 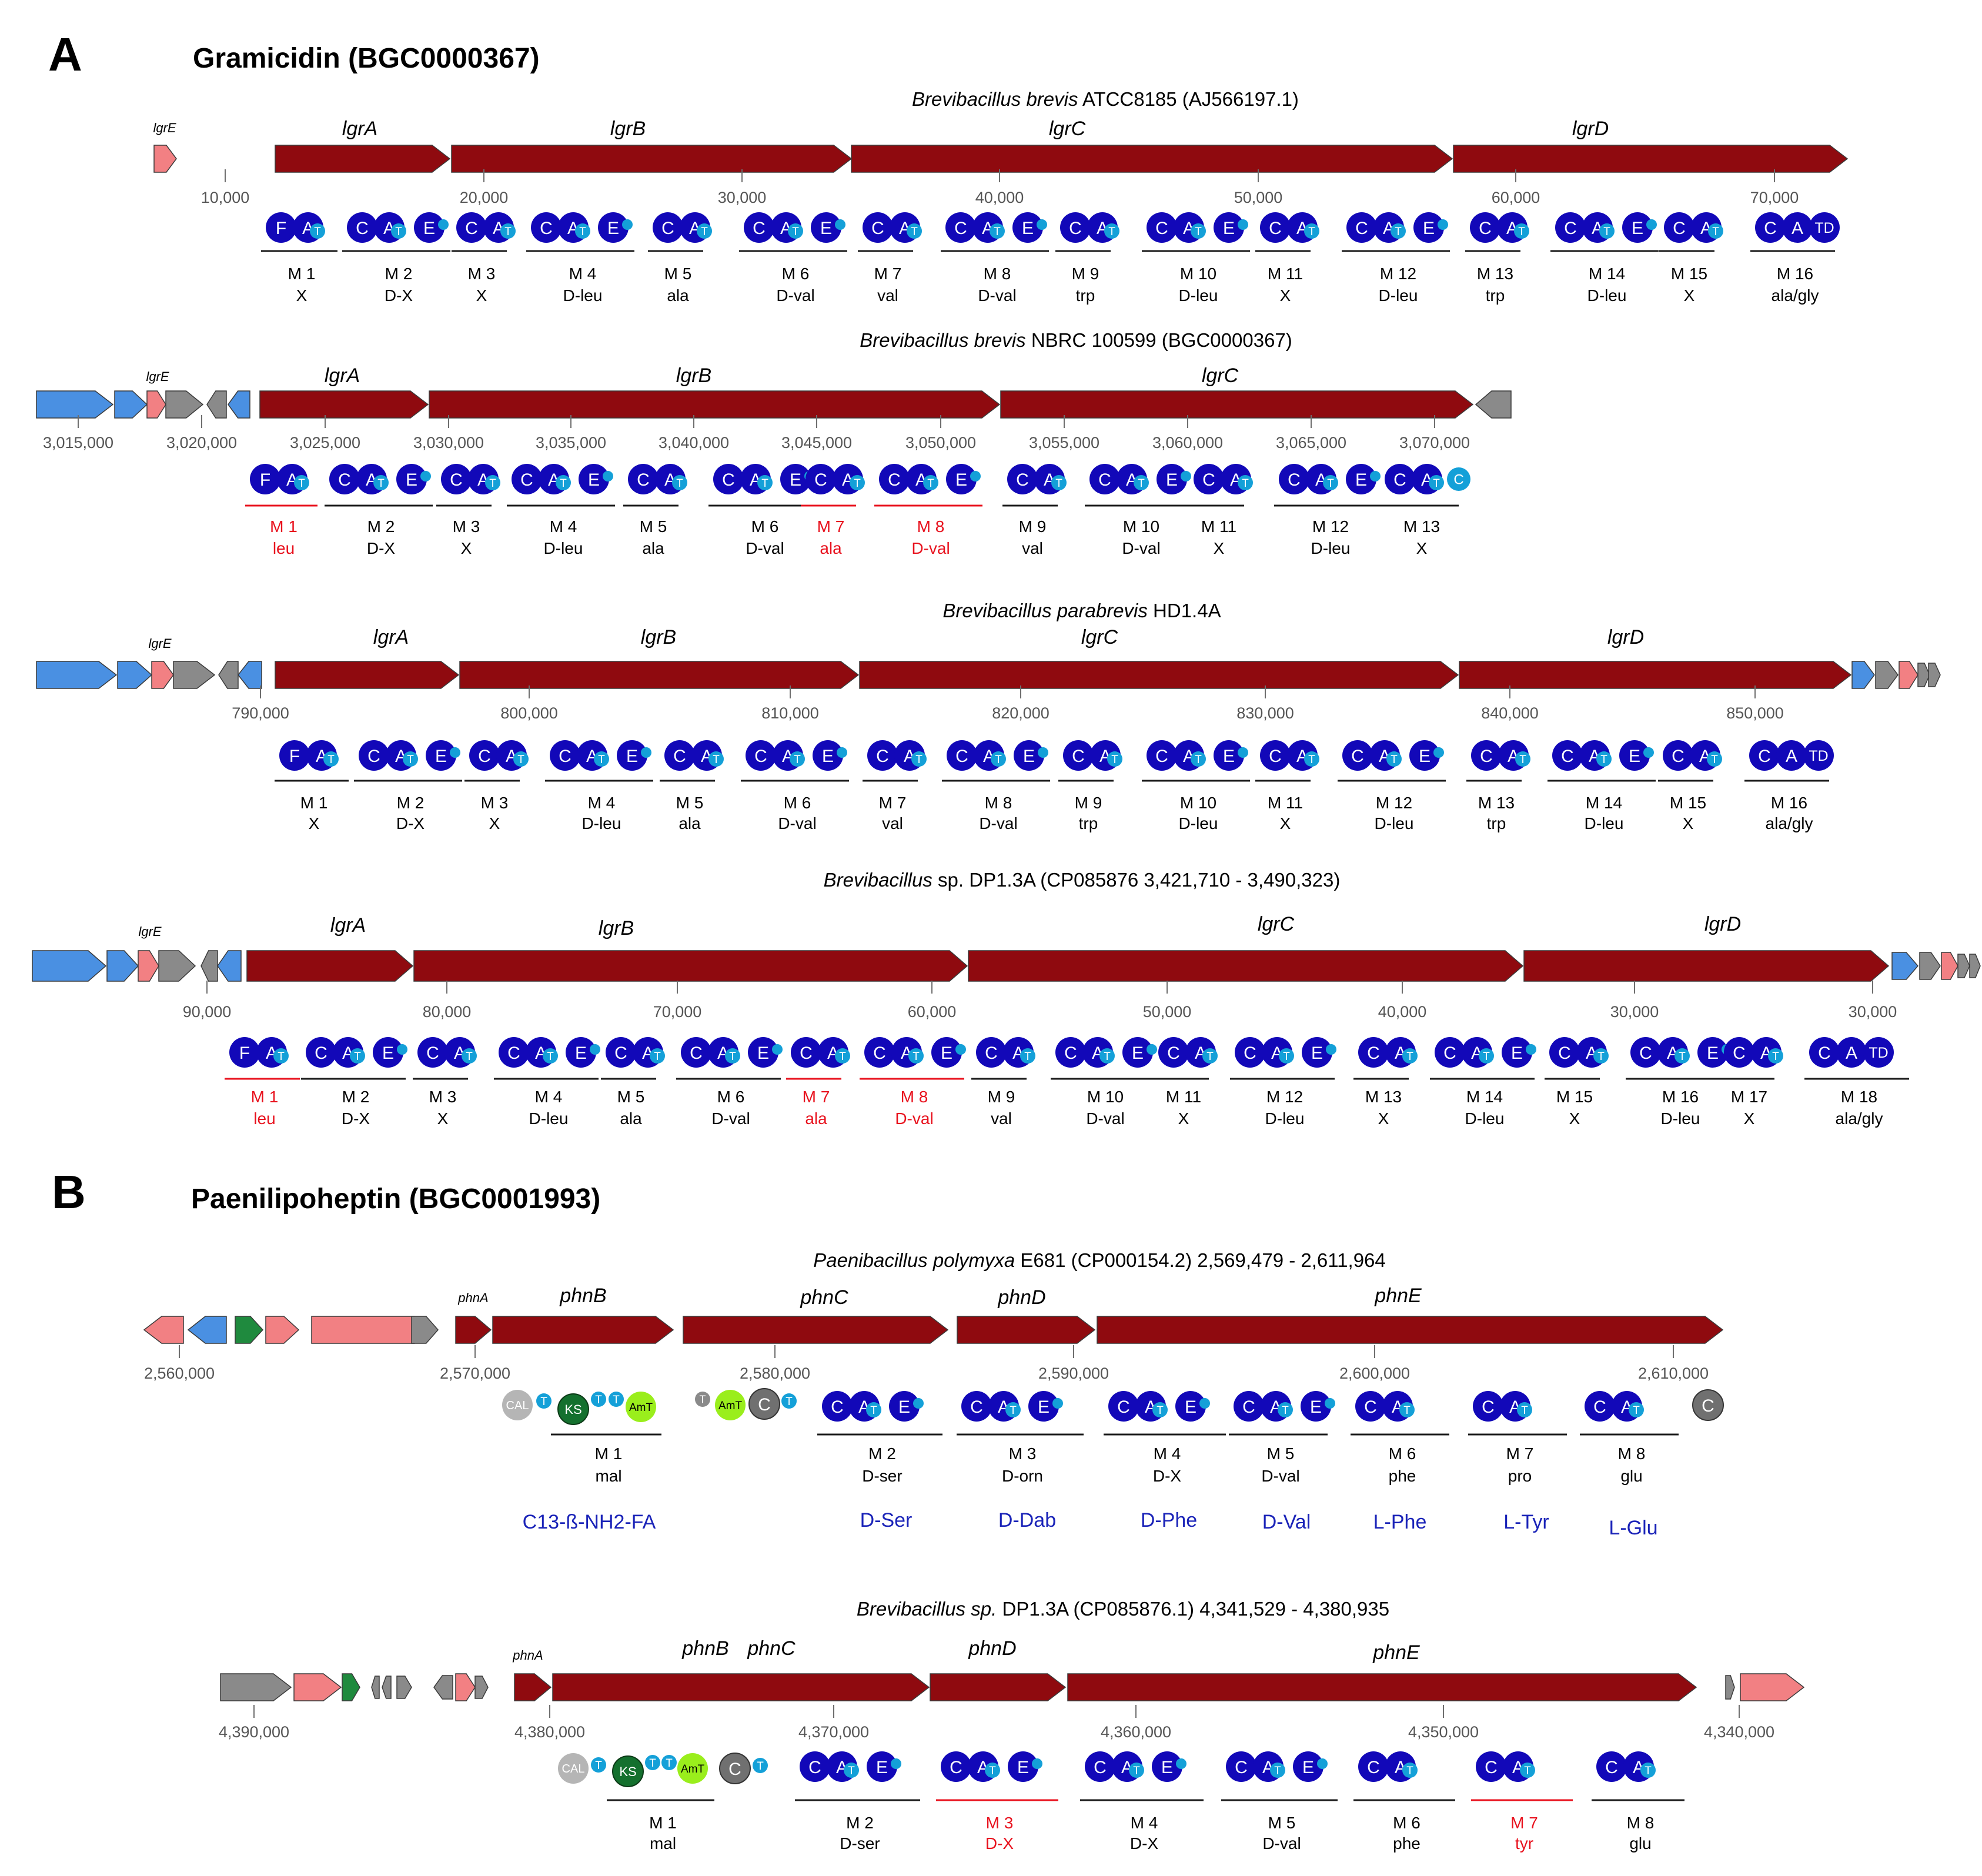 What do you see at coordinates (1088, 803) in the screenshot?
I see `module-label: M 9` at bounding box center [1088, 803].